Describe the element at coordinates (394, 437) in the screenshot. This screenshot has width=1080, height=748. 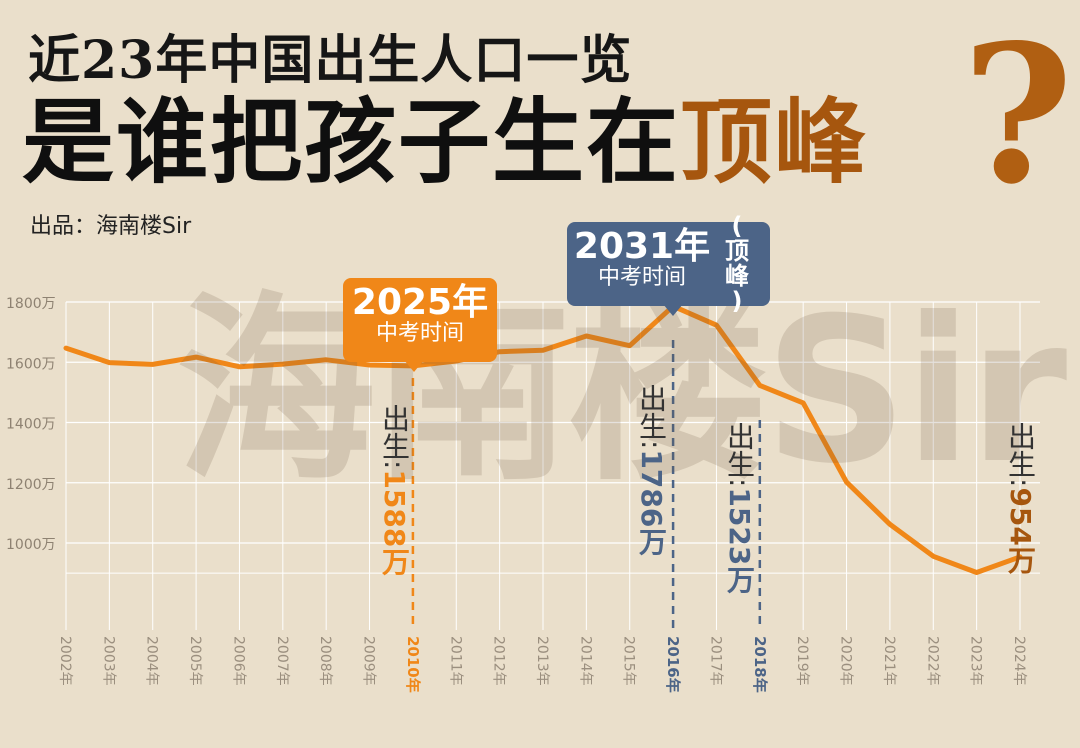
I see `birth-label-2010-prefix: 出生:` at that location.